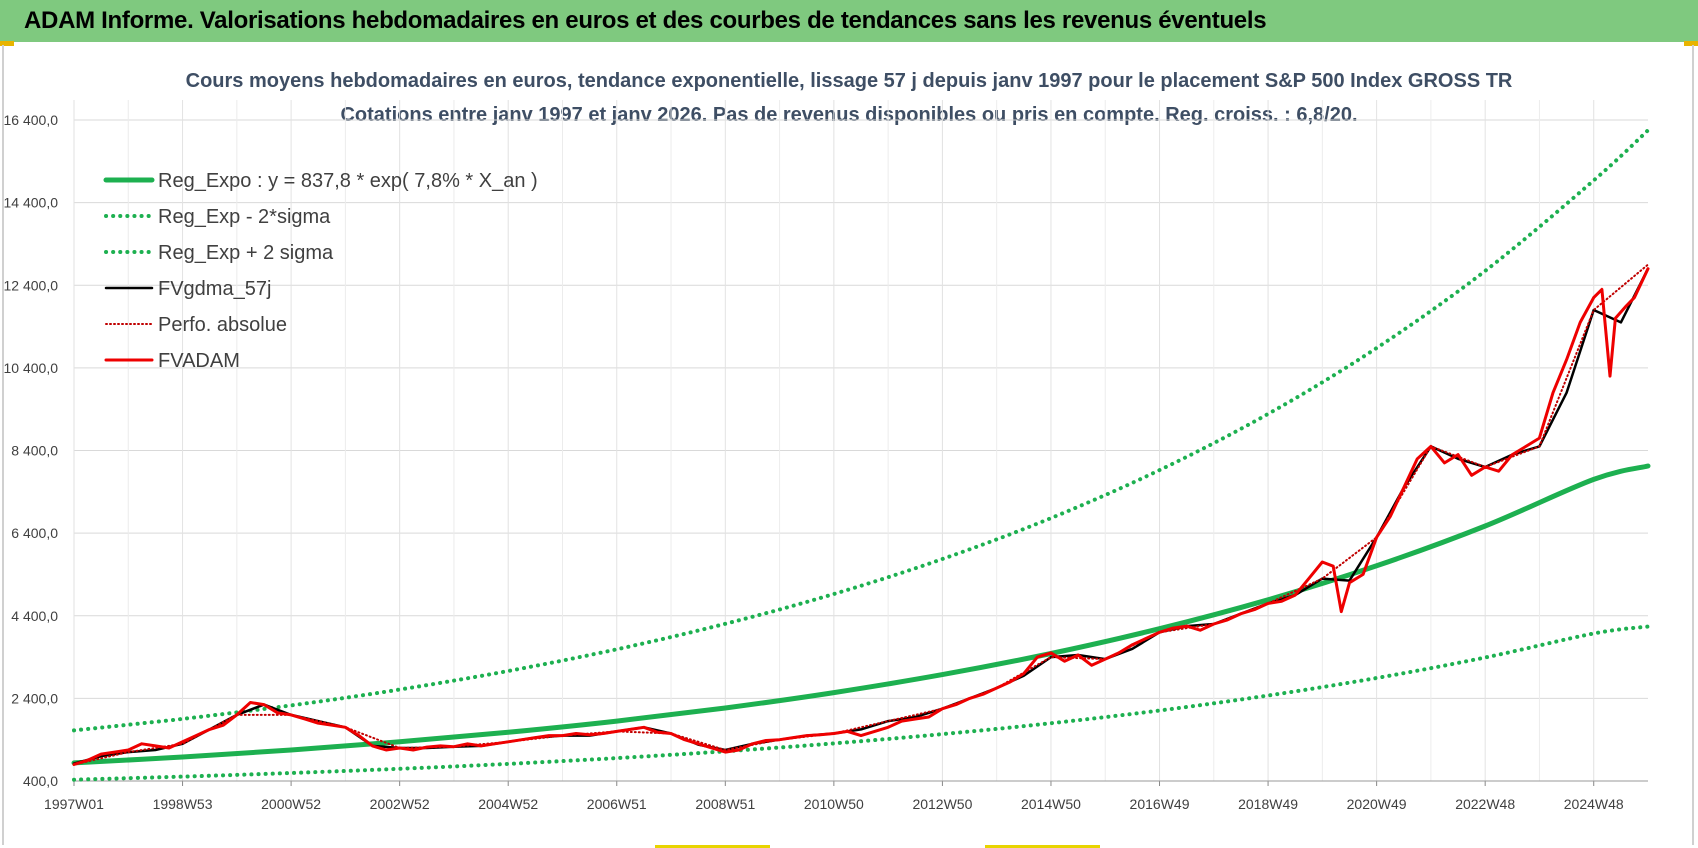 This screenshot has width=1698, height=848. What do you see at coordinates (199, 361) in the screenshot?
I see `legend-label: FVADAM` at bounding box center [199, 361].